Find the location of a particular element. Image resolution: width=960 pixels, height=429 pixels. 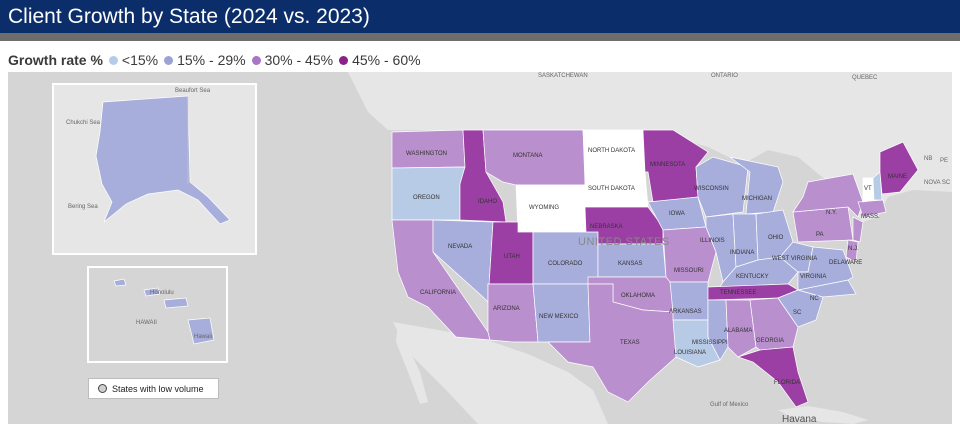

state-nevada is located at coordinates (463, 261).